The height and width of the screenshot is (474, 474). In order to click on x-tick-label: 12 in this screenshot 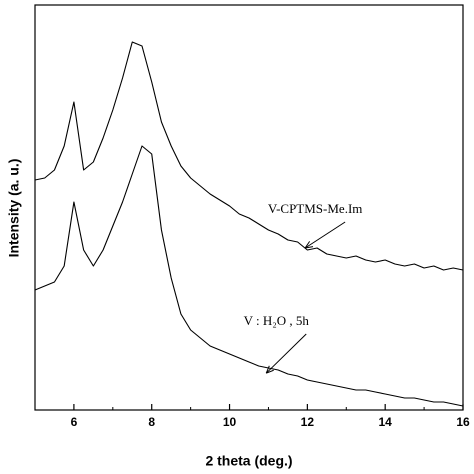, I will do `click(308, 422)`.